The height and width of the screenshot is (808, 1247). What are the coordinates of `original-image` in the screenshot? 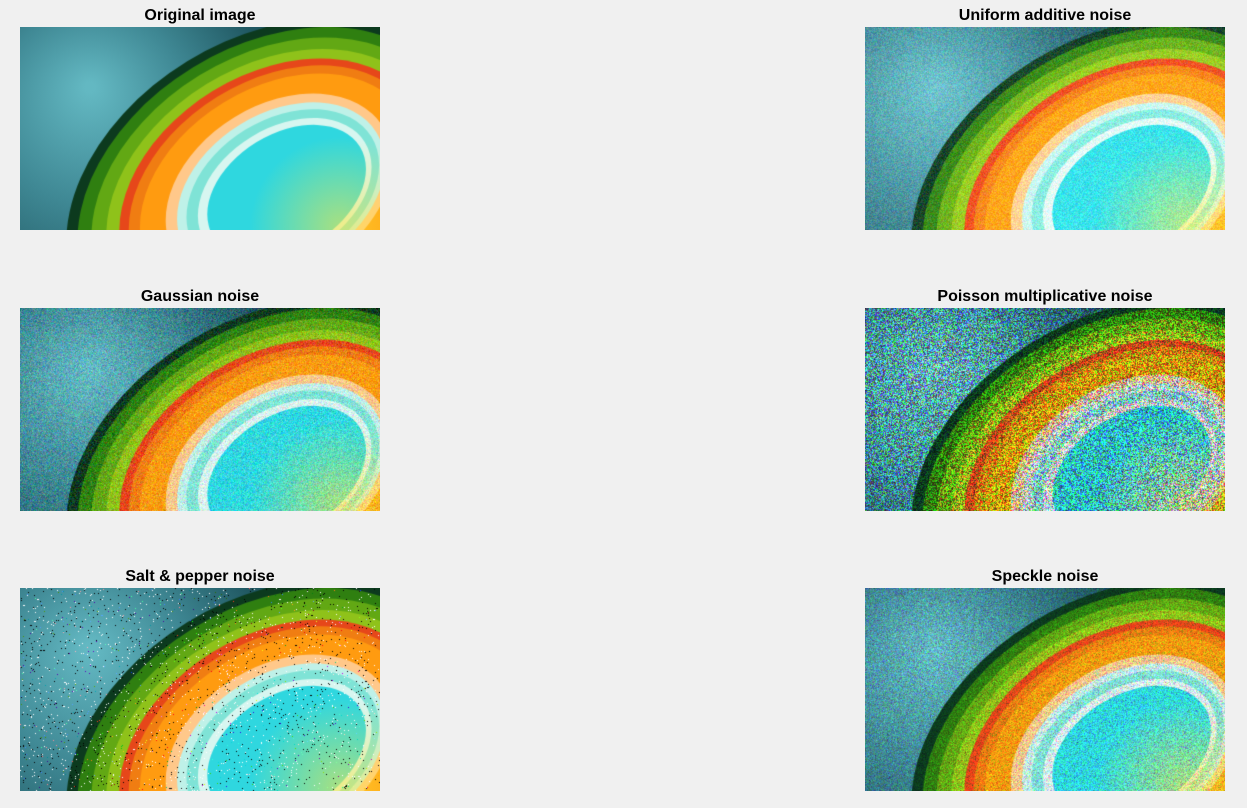 It's located at (200, 128).